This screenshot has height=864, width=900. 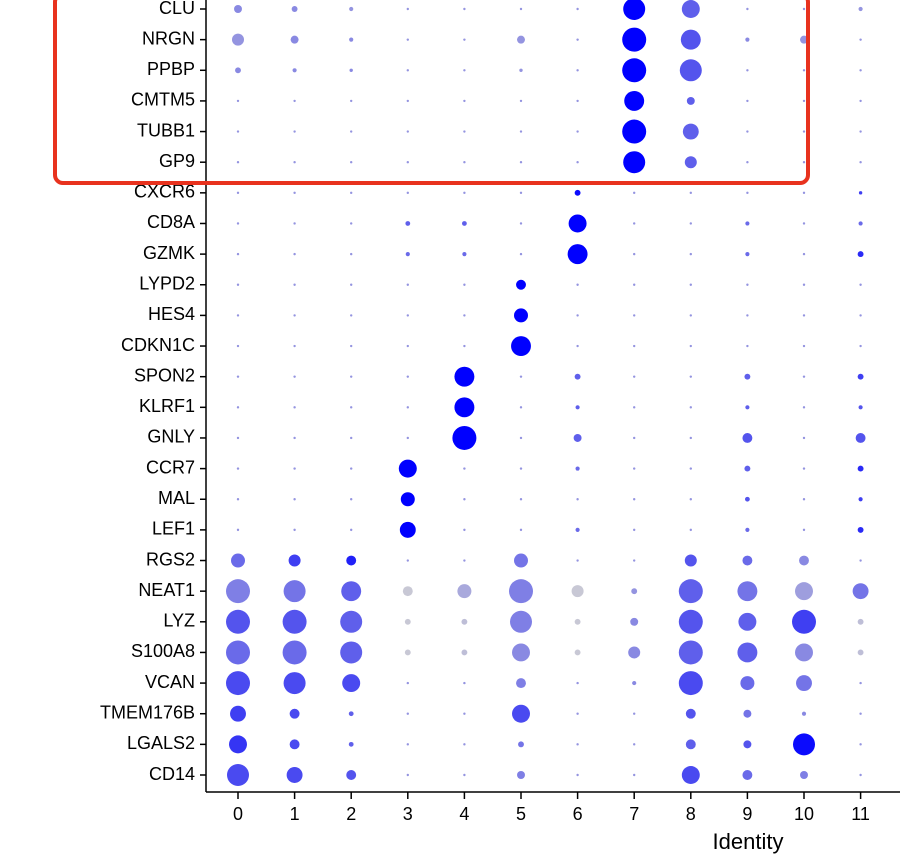 What do you see at coordinates (691, 814) in the screenshot?
I see `x-tick-label: 8` at bounding box center [691, 814].